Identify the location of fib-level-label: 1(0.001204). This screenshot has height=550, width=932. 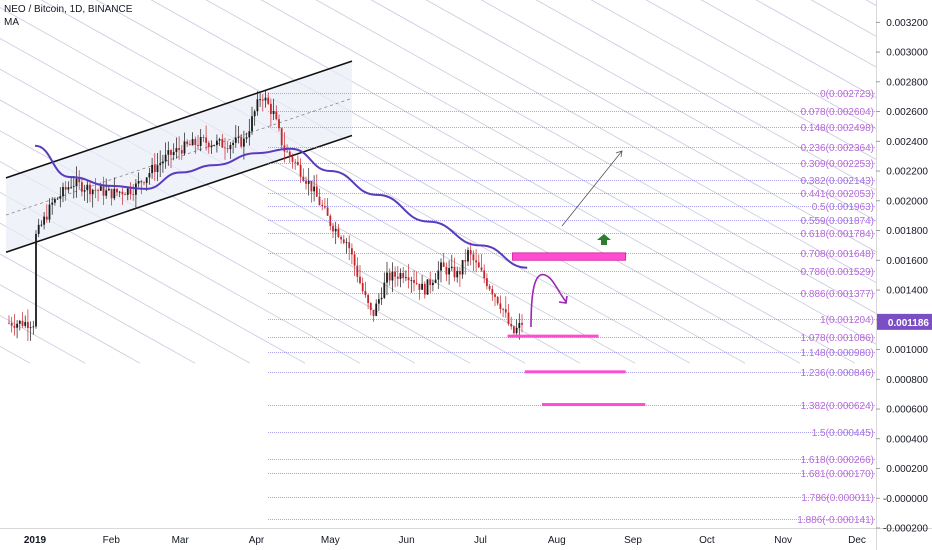
(847, 320).